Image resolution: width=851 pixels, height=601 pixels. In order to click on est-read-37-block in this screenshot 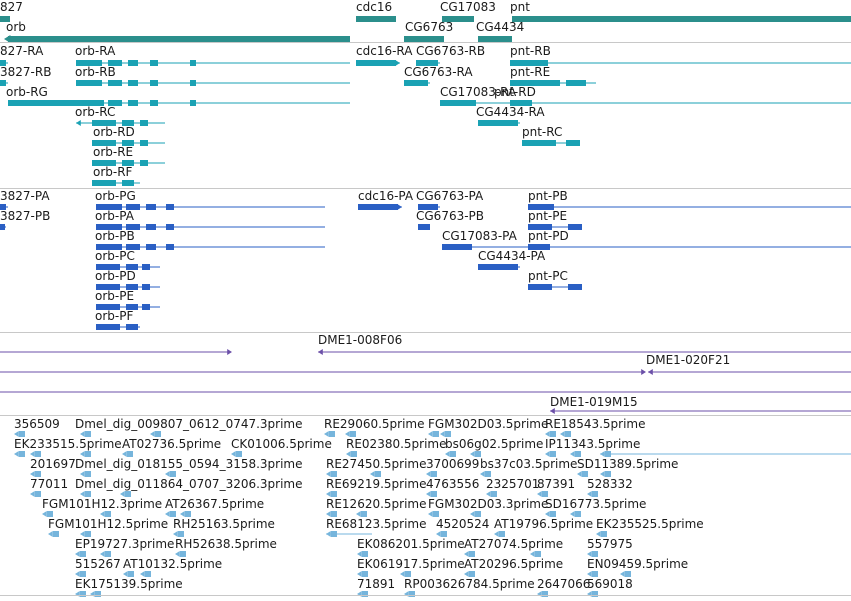, I will do `click(50, 514)`.